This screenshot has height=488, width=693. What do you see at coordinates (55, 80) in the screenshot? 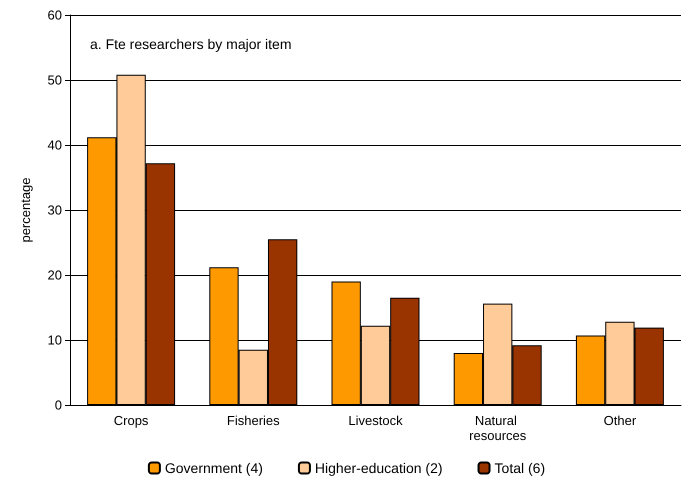
I see `y-tick-label: 50` at bounding box center [55, 80].